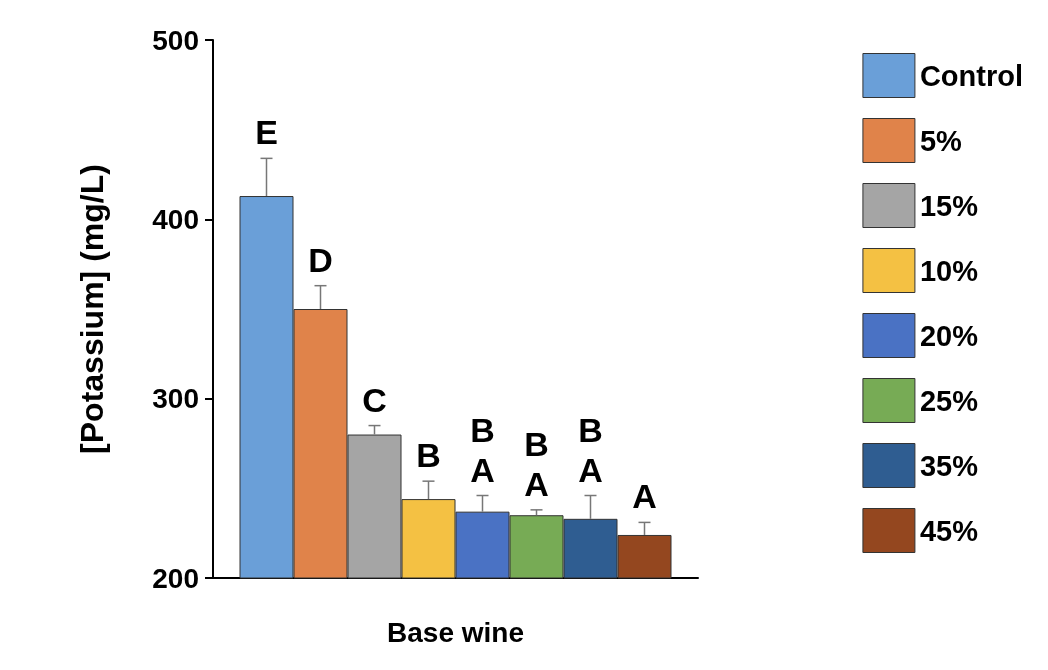 The width and height of the screenshot is (1048, 670). What do you see at coordinates (92, 309) in the screenshot?
I see `y-axis-title: [Potassium] (mg/L)` at bounding box center [92, 309].